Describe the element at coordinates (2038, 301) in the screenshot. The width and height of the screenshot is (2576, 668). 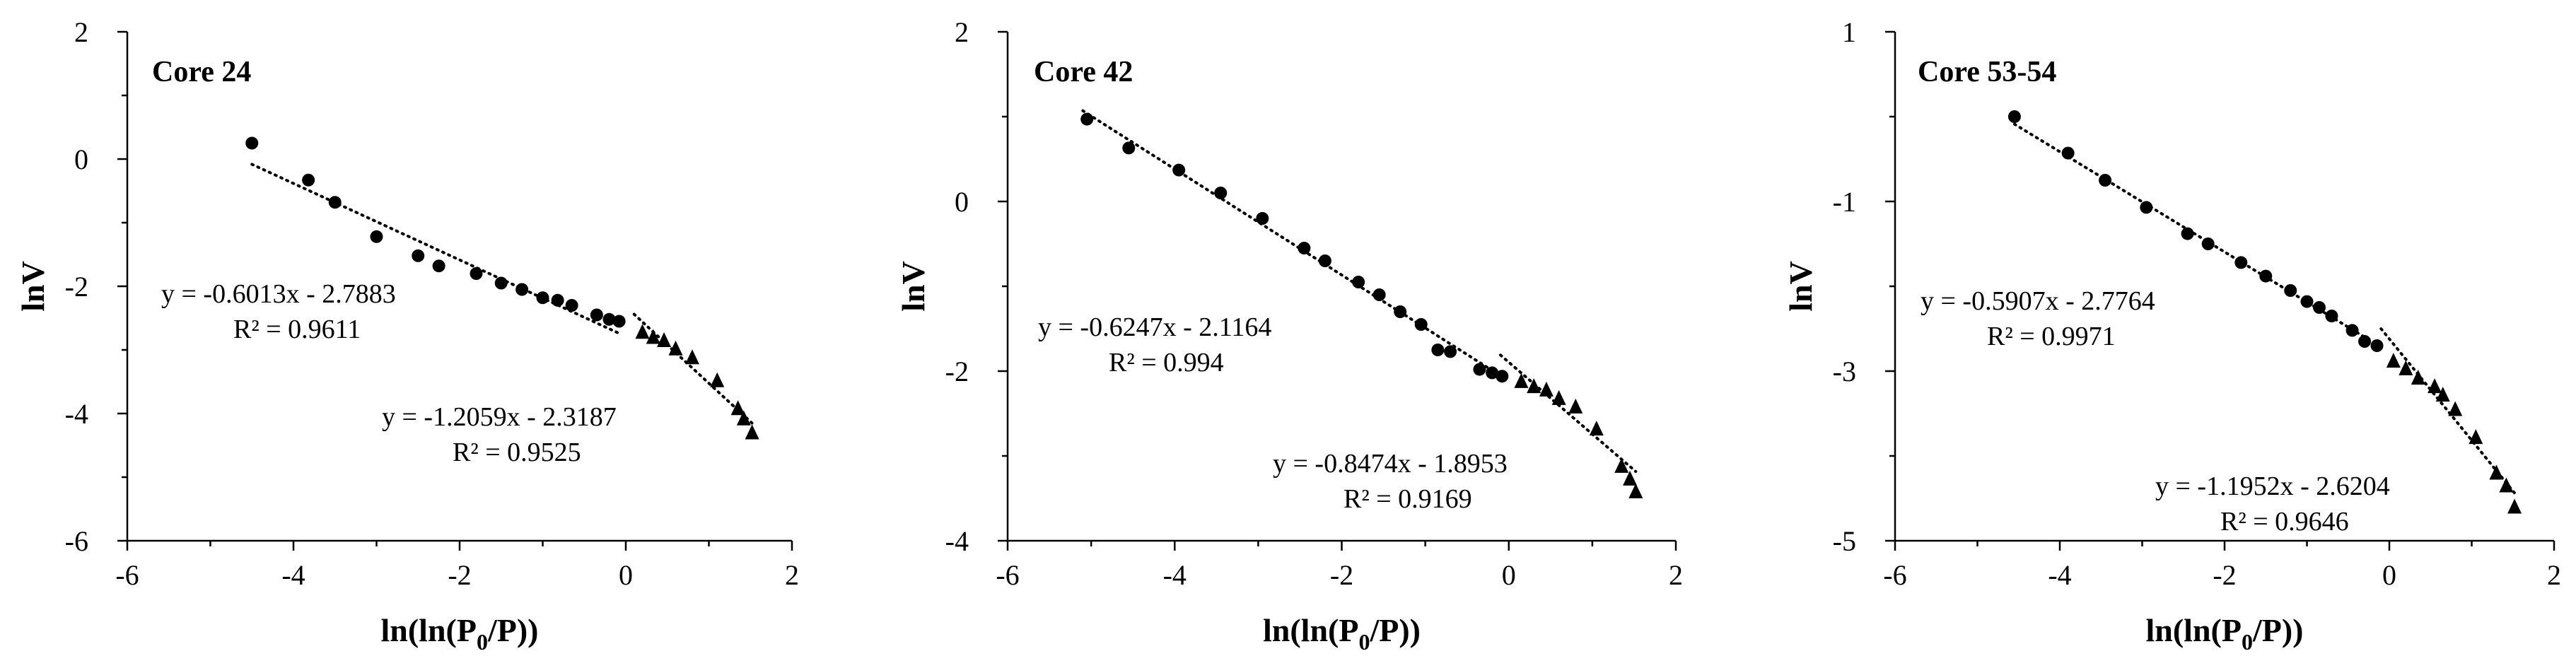
I see `trendline-equation: y = -0.5907x - 2.7764` at that location.